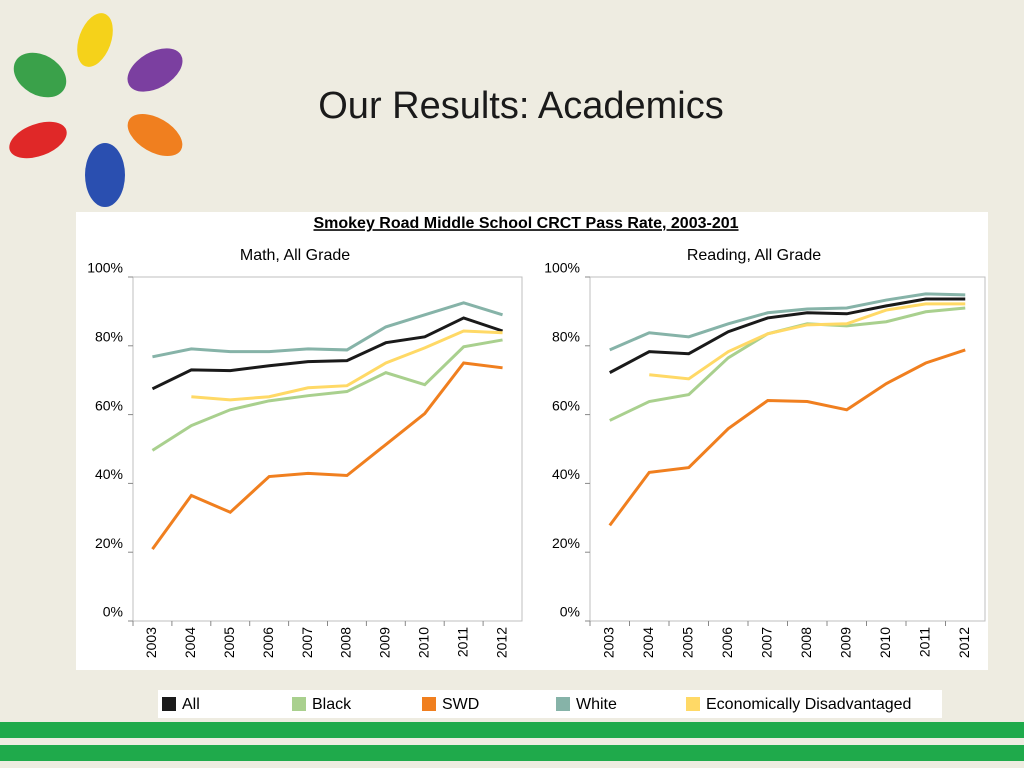 The width and height of the screenshot is (1024, 768). I want to click on legend-label: Economically Disadvantaged, so click(808, 704).